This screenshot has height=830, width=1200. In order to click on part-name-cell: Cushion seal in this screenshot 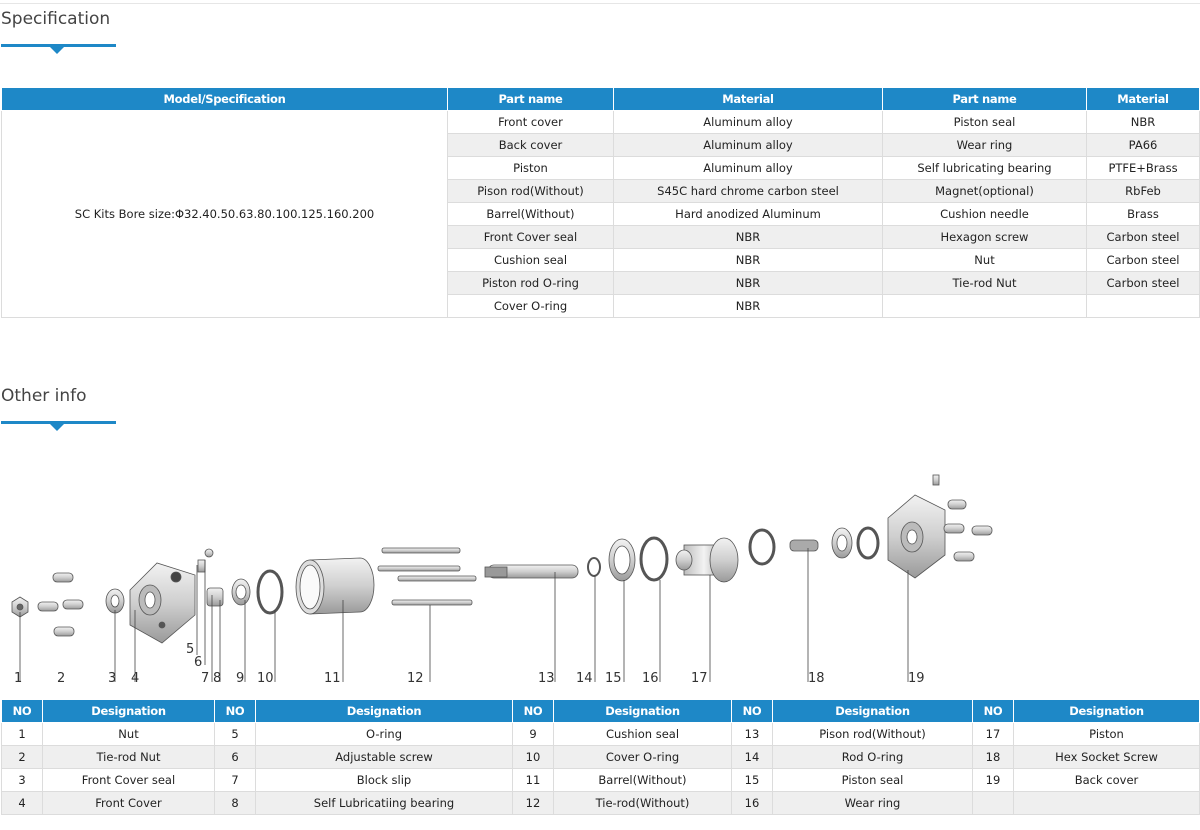, I will do `click(530, 260)`.